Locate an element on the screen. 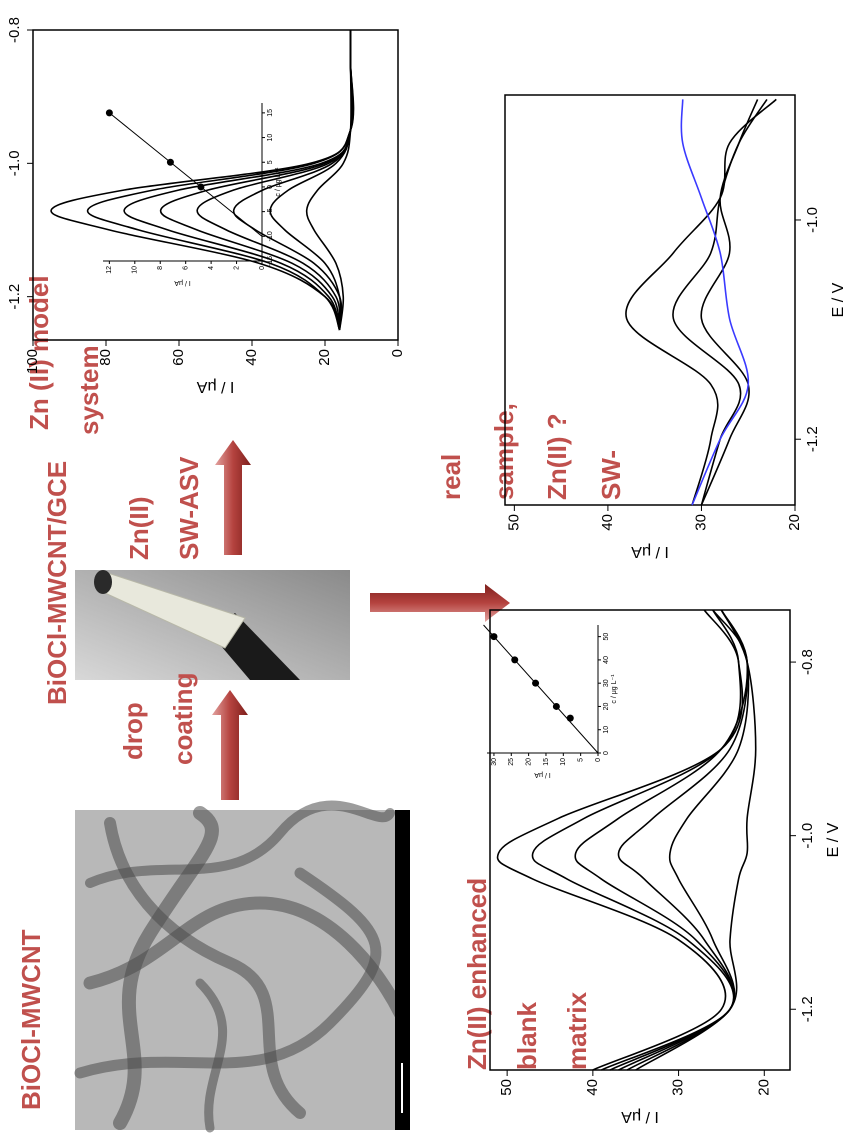  label: Zn(II) is located at coordinates (139, 528).